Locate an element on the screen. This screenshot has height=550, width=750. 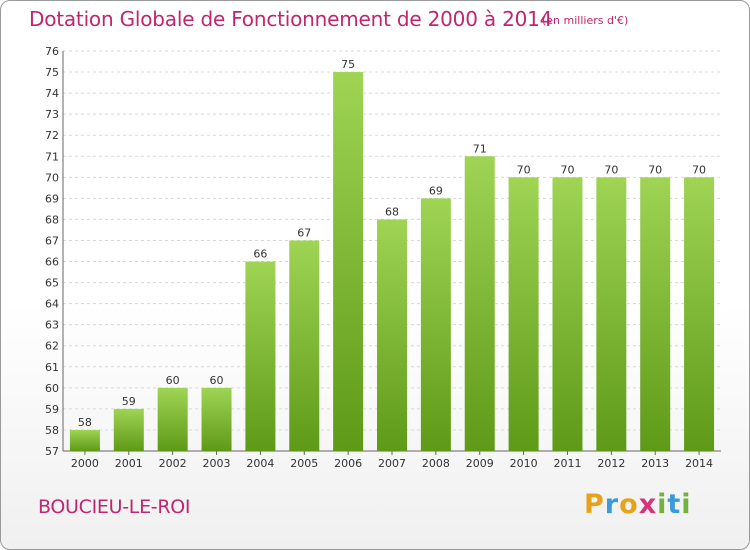
x-tick-label: 2001 is located at coordinates (129, 463).